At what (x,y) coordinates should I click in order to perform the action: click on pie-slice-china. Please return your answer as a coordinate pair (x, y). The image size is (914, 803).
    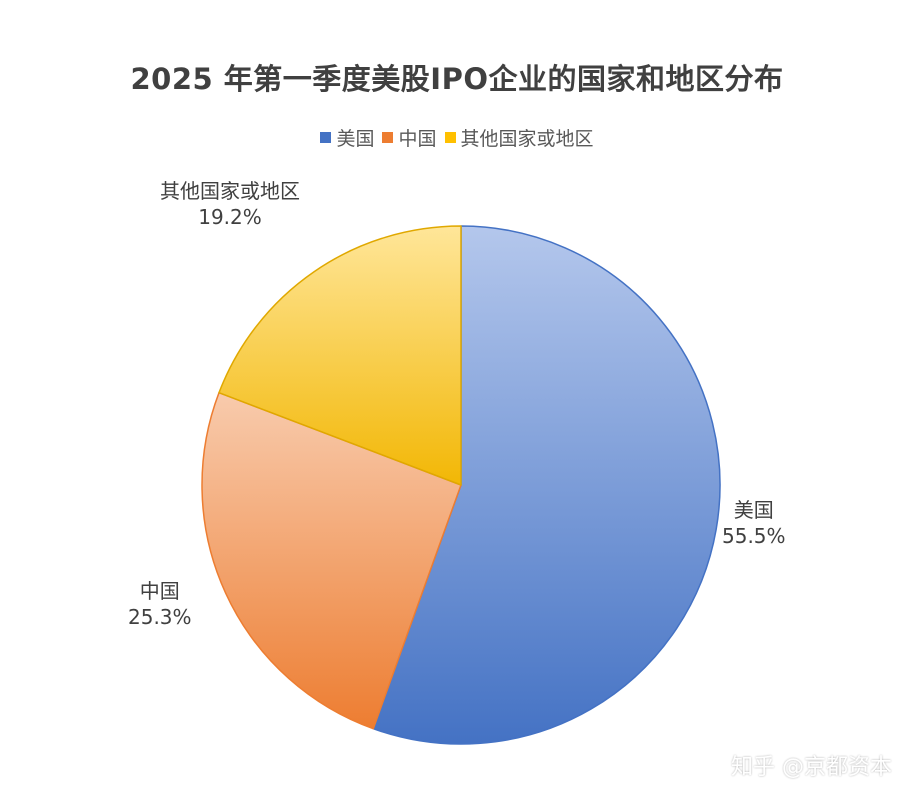
    Looking at the image, I should click on (331, 560).